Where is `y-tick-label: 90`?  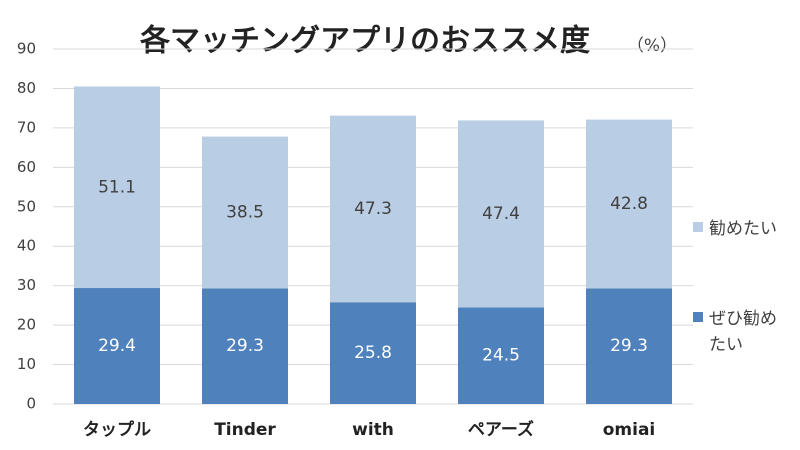
y-tick-label: 90 is located at coordinates (26, 49).